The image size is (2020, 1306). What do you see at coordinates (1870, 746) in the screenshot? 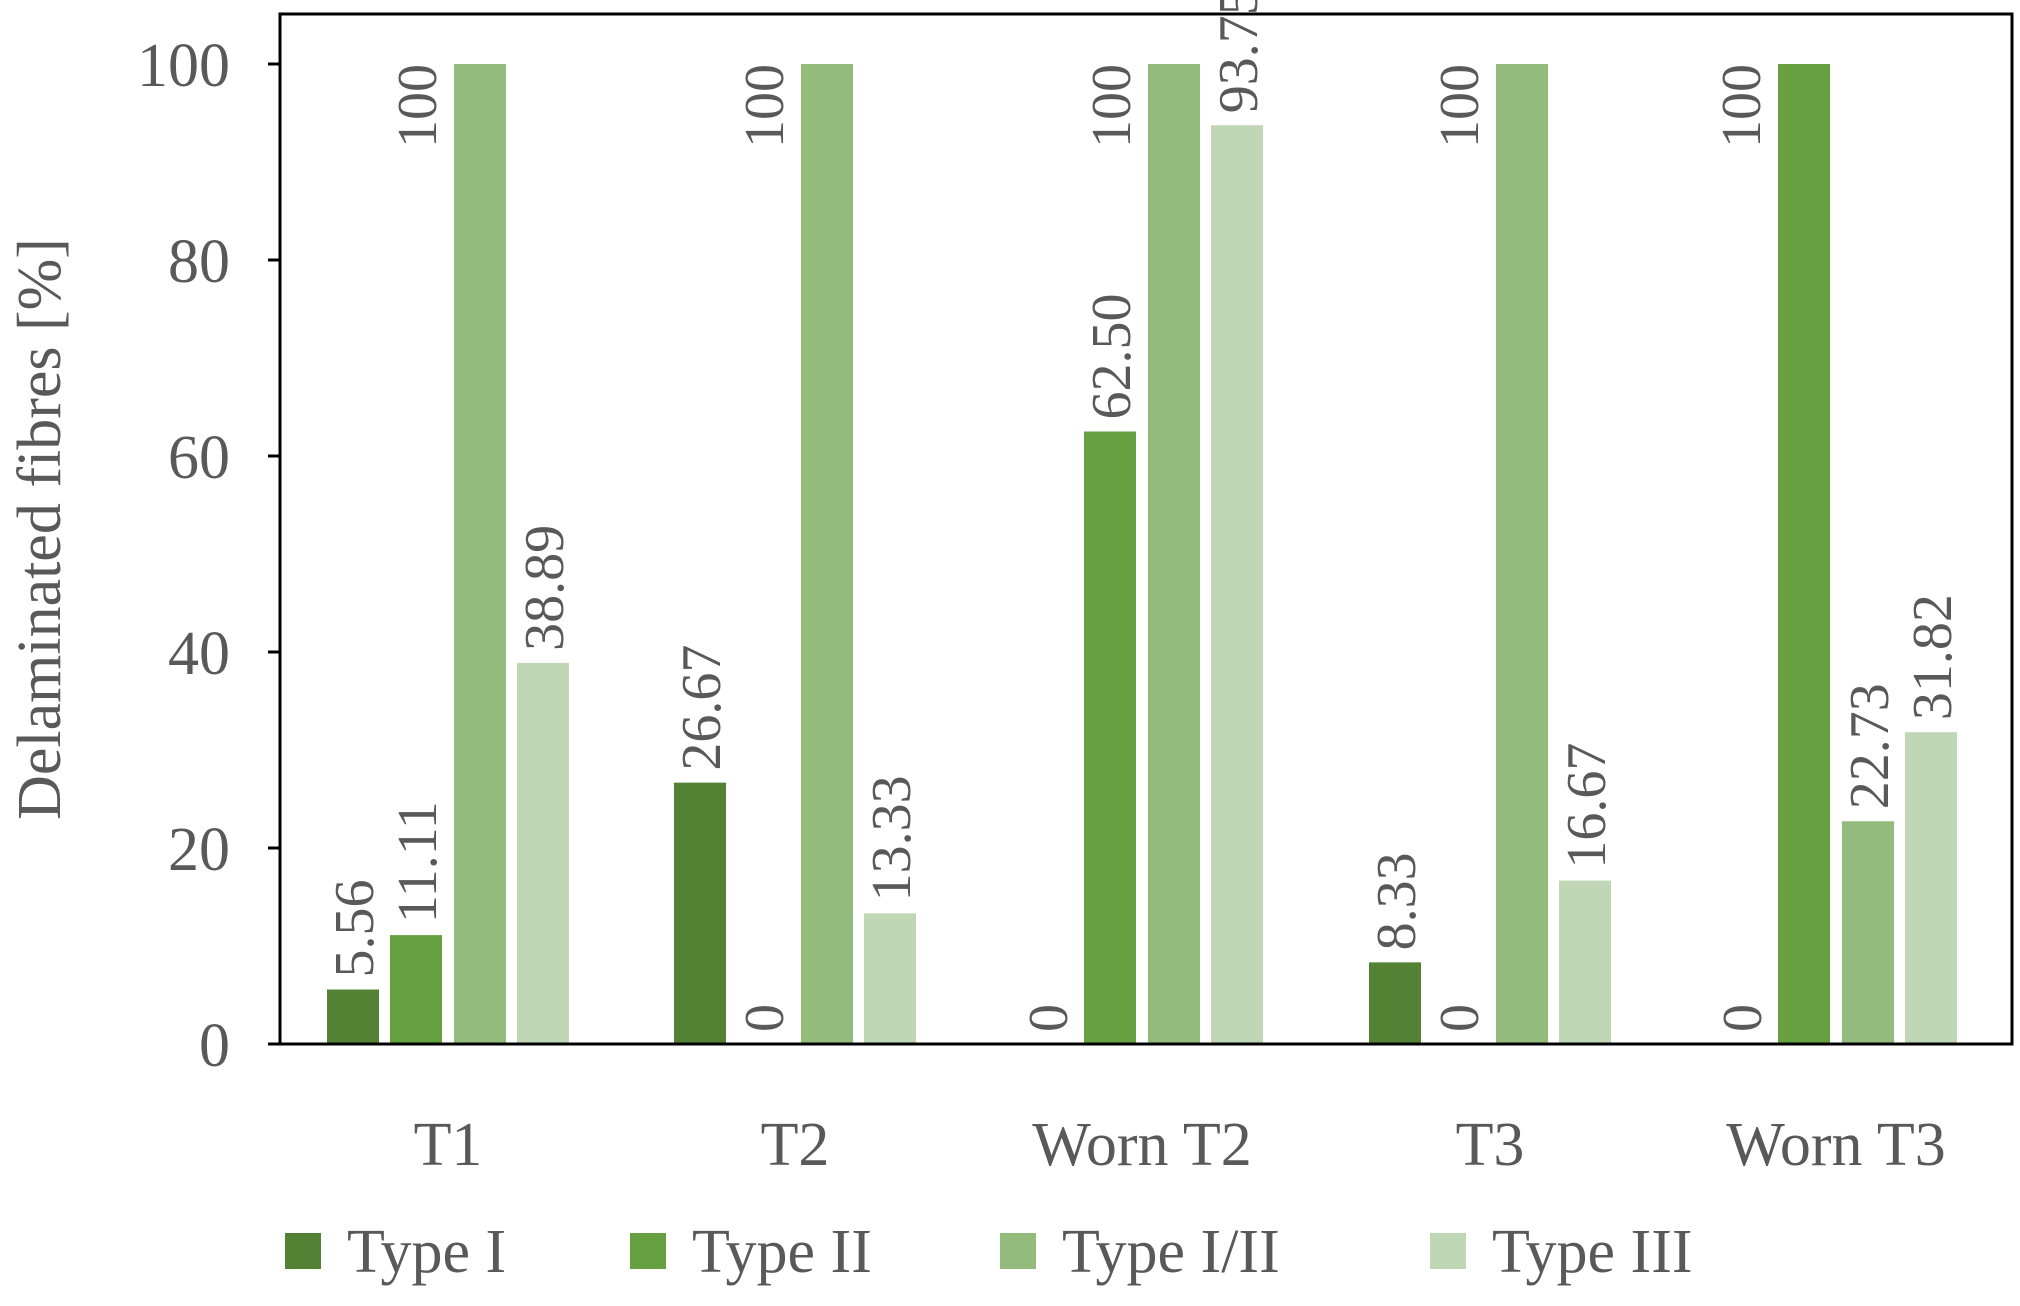
I see `data-label: 22.73` at bounding box center [1870, 746].